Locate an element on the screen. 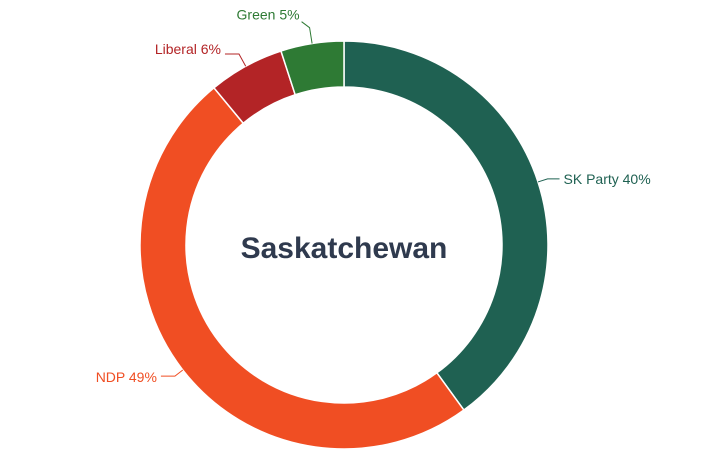 The height and width of the screenshot is (470, 723). slice-label-ndp: NDP 49% is located at coordinates (126, 377).